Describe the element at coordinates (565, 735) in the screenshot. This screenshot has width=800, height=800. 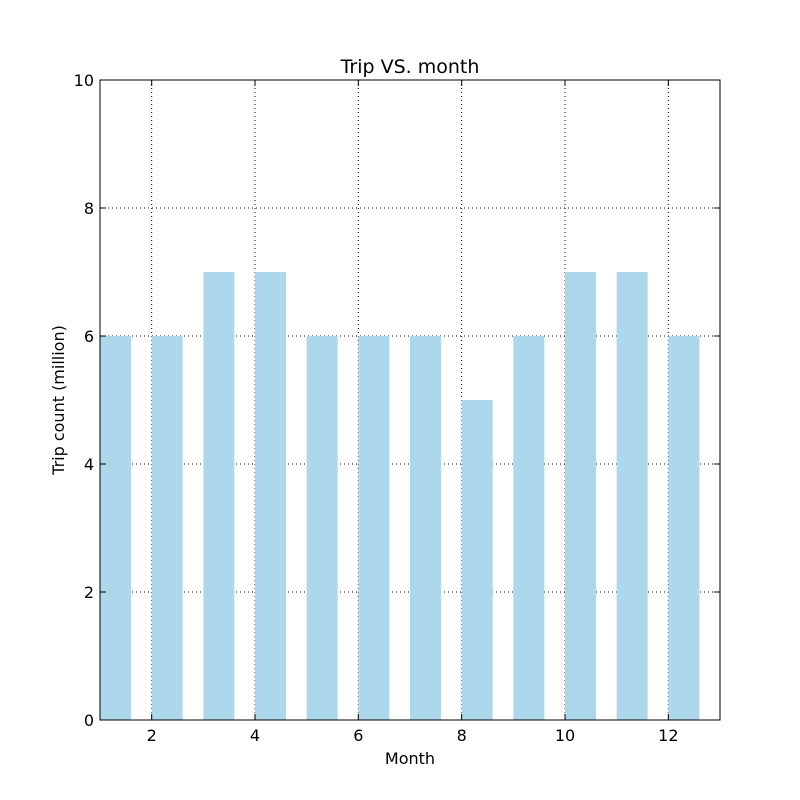
I see `x-tick-label: 10` at that location.